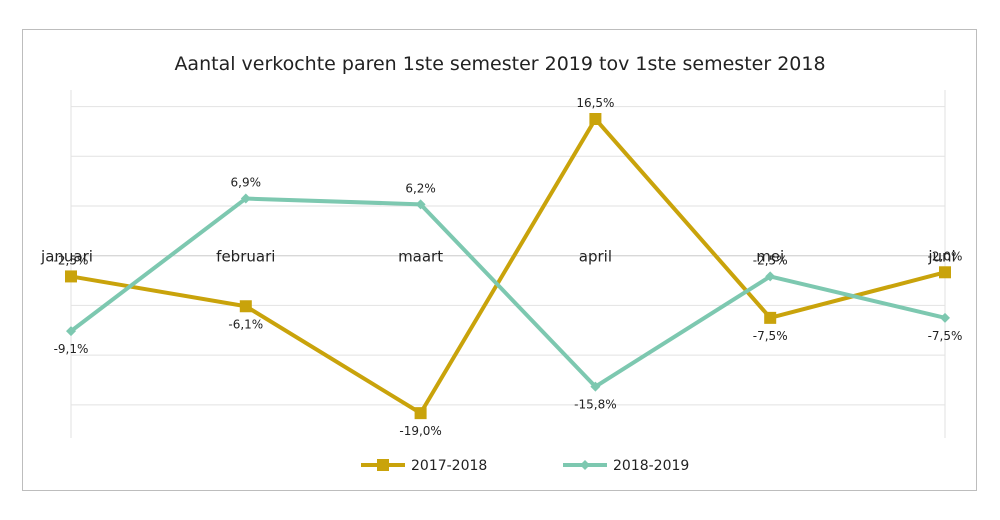  I want to click on marker-2018-2019-maart, so click(420, 204).